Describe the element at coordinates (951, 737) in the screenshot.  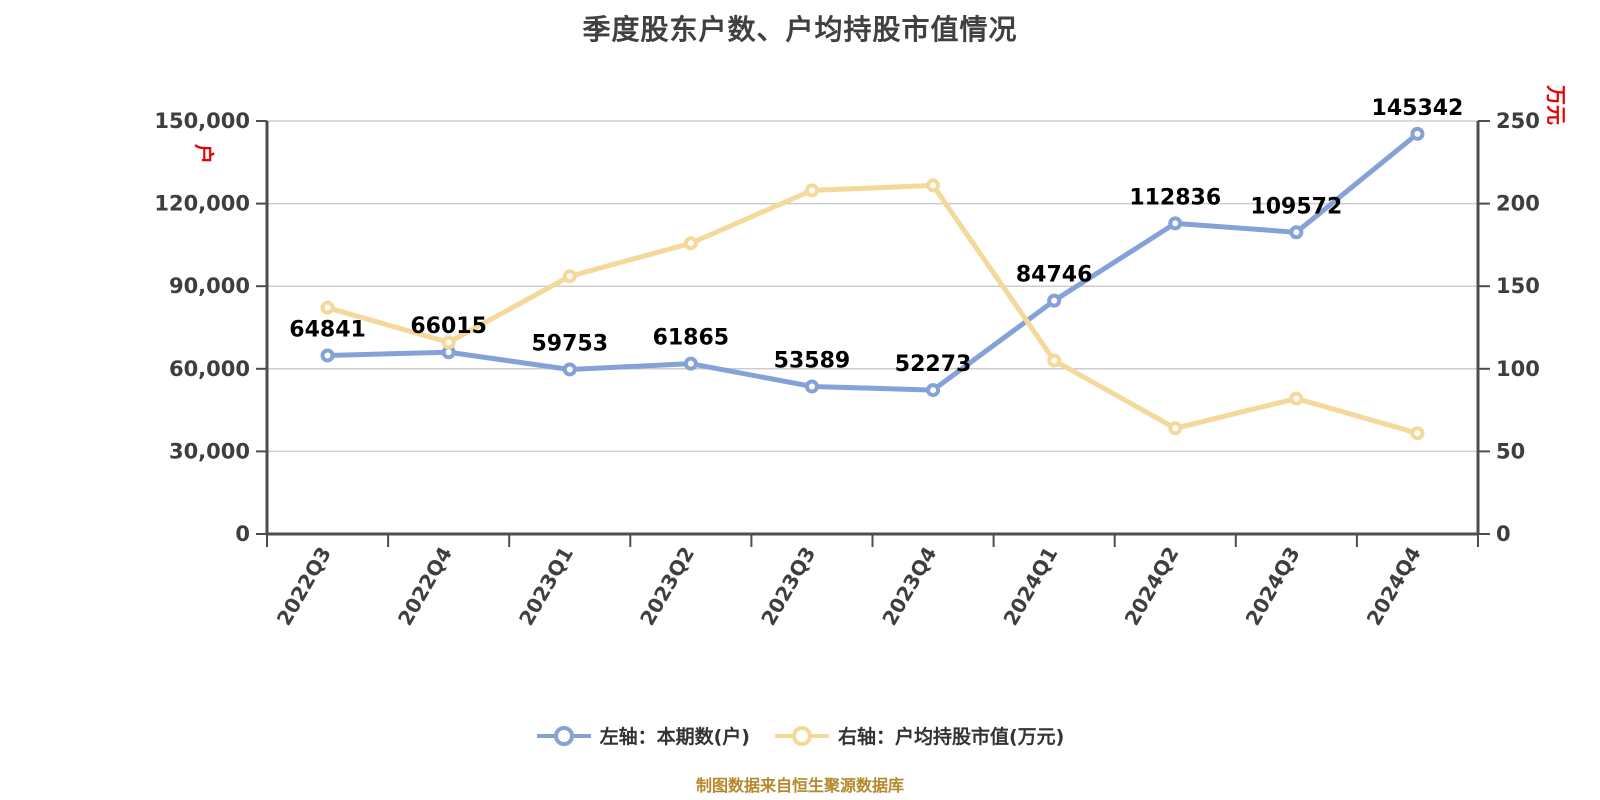
I see `legend-label-right-axis: 右轴：户均持股市值(万元)` at that location.